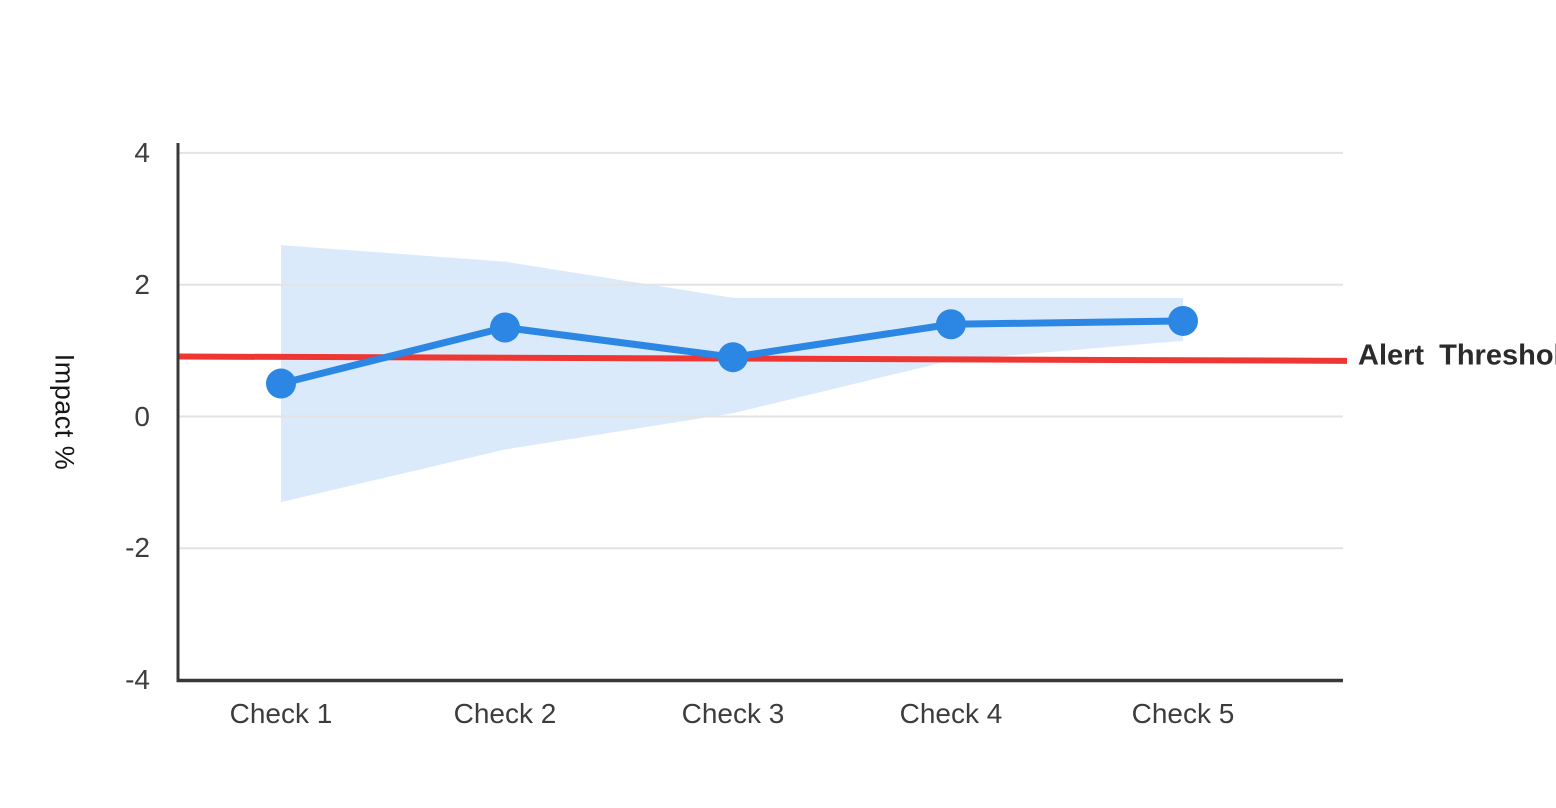  Describe the element at coordinates (281, 713) in the screenshot. I see `x-tick-label-check-1: Check 1` at that location.